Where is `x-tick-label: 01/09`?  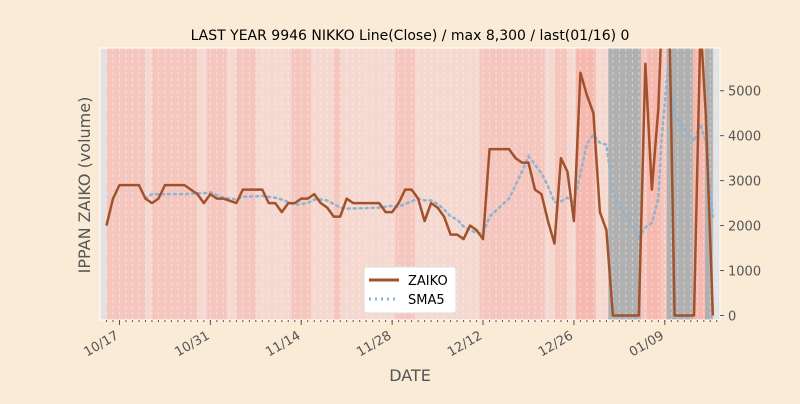
x-tick-label: 01/09 is located at coordinates (647, 344).